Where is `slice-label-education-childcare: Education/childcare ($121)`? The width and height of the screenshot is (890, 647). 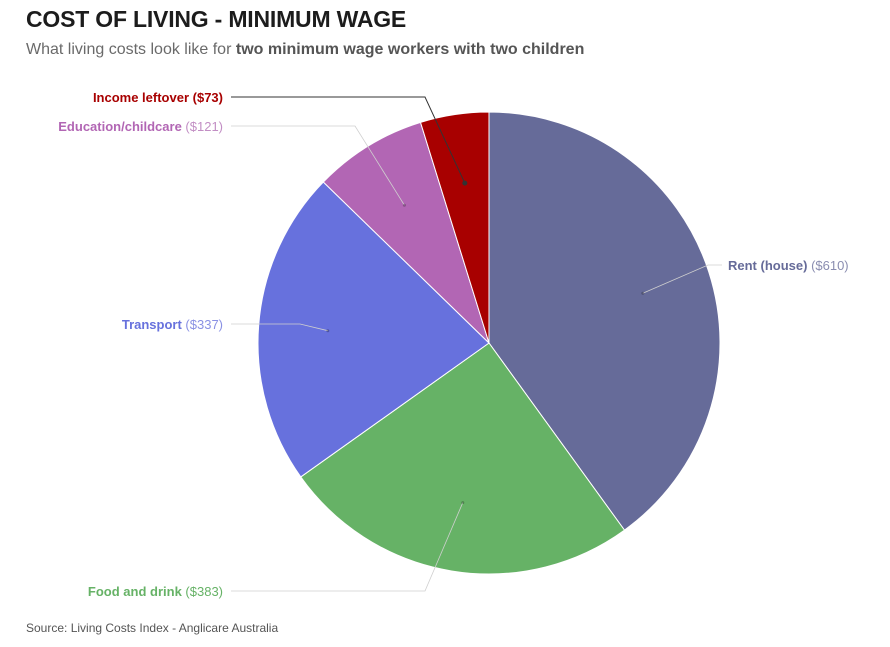 slice-label-education-childcare: Education/childcare ($121) is located at coordinates (140, 126).